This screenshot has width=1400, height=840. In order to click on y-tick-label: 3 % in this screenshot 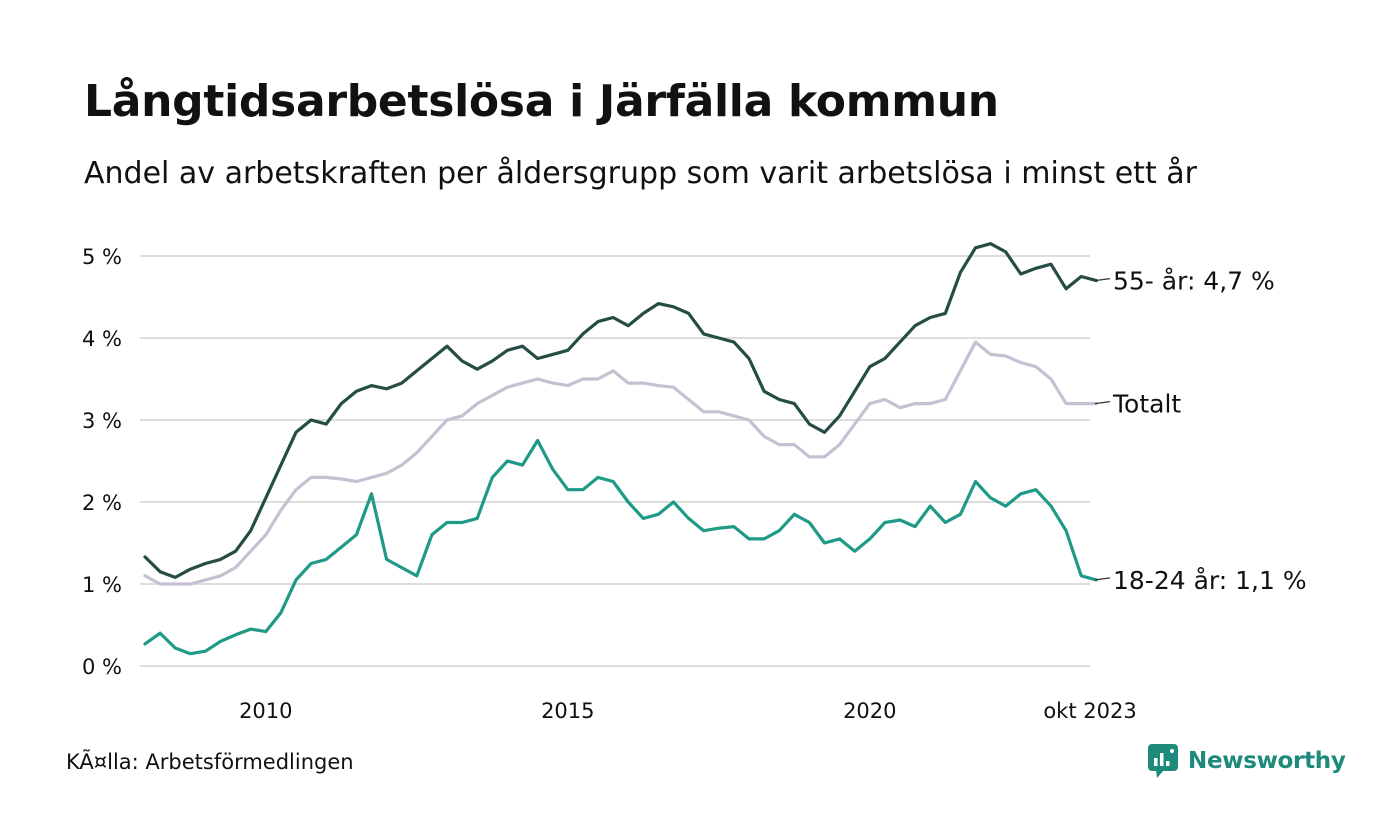, I will do `click(102, 421)`.